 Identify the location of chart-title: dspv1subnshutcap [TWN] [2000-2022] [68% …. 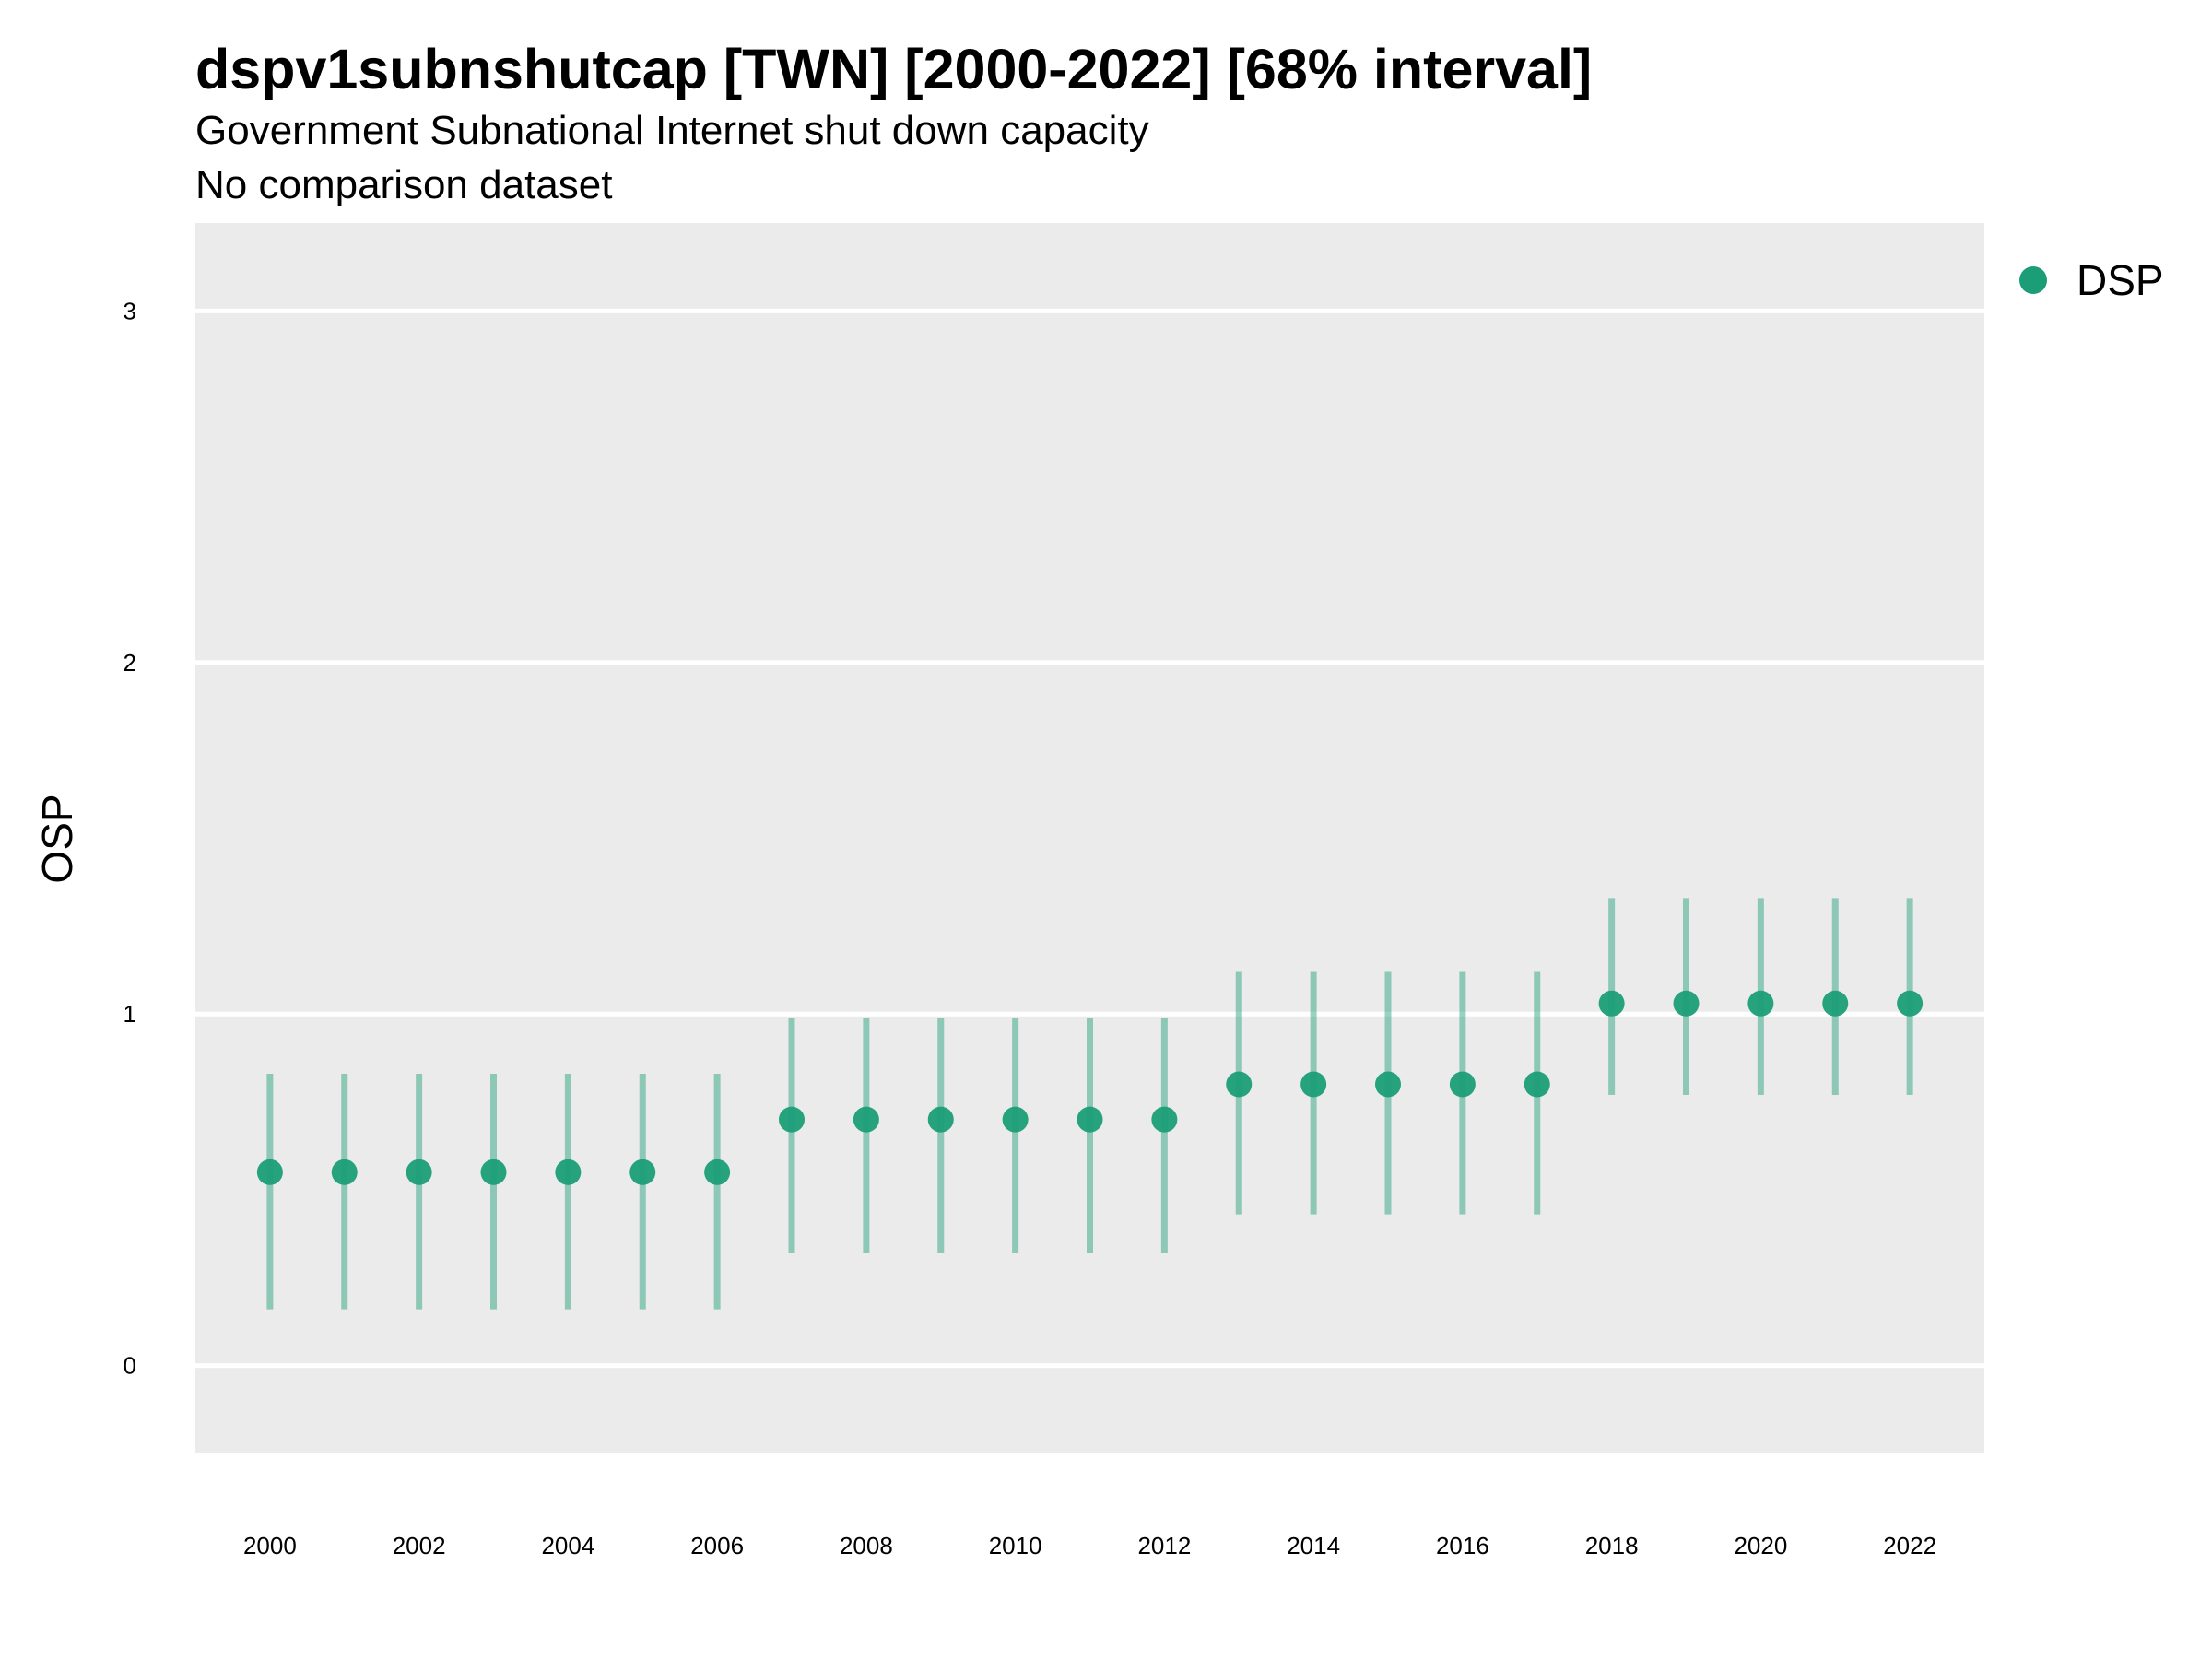
(893, 69).